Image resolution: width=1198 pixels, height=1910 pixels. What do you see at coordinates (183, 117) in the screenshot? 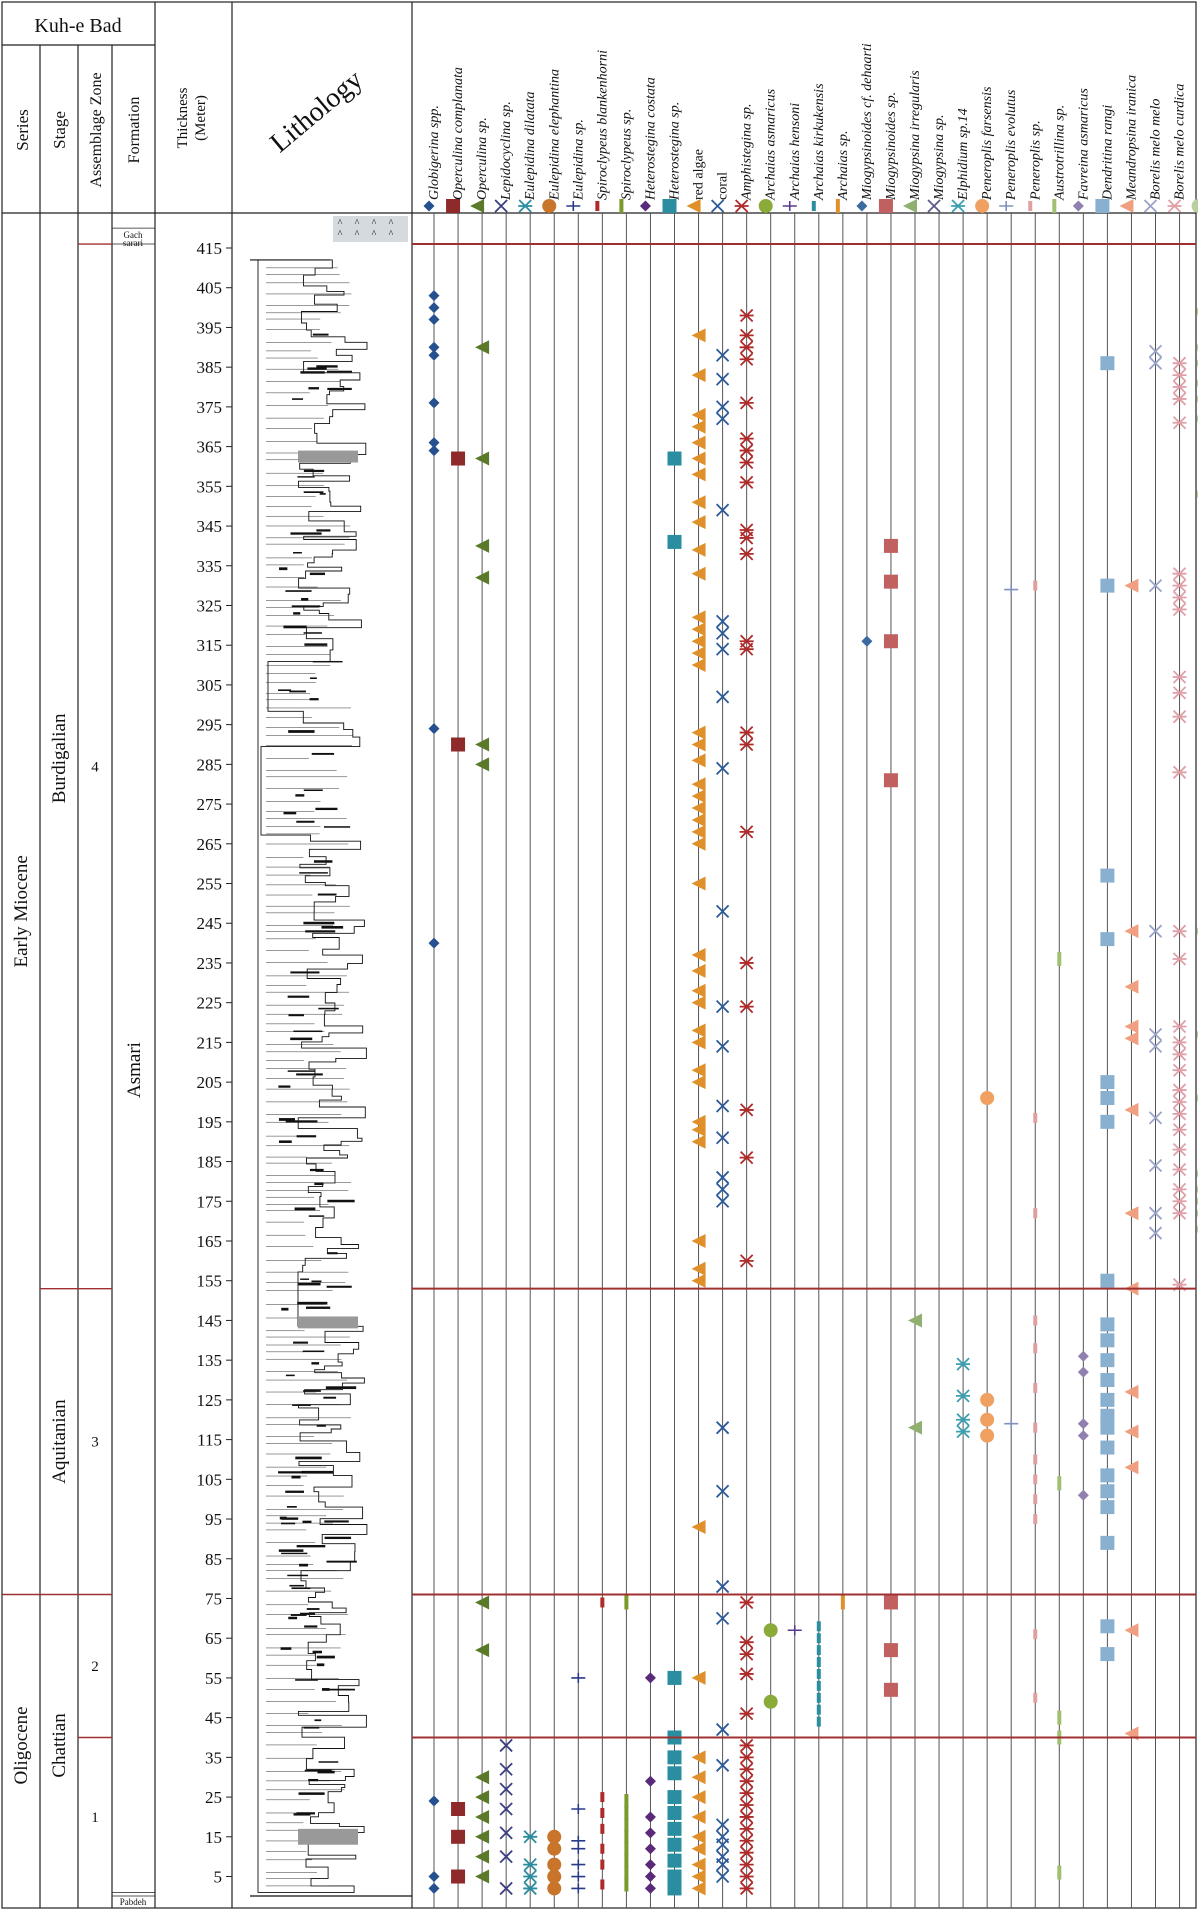
I see `thickness-header: Thickness` at bounding box center [183, 117].